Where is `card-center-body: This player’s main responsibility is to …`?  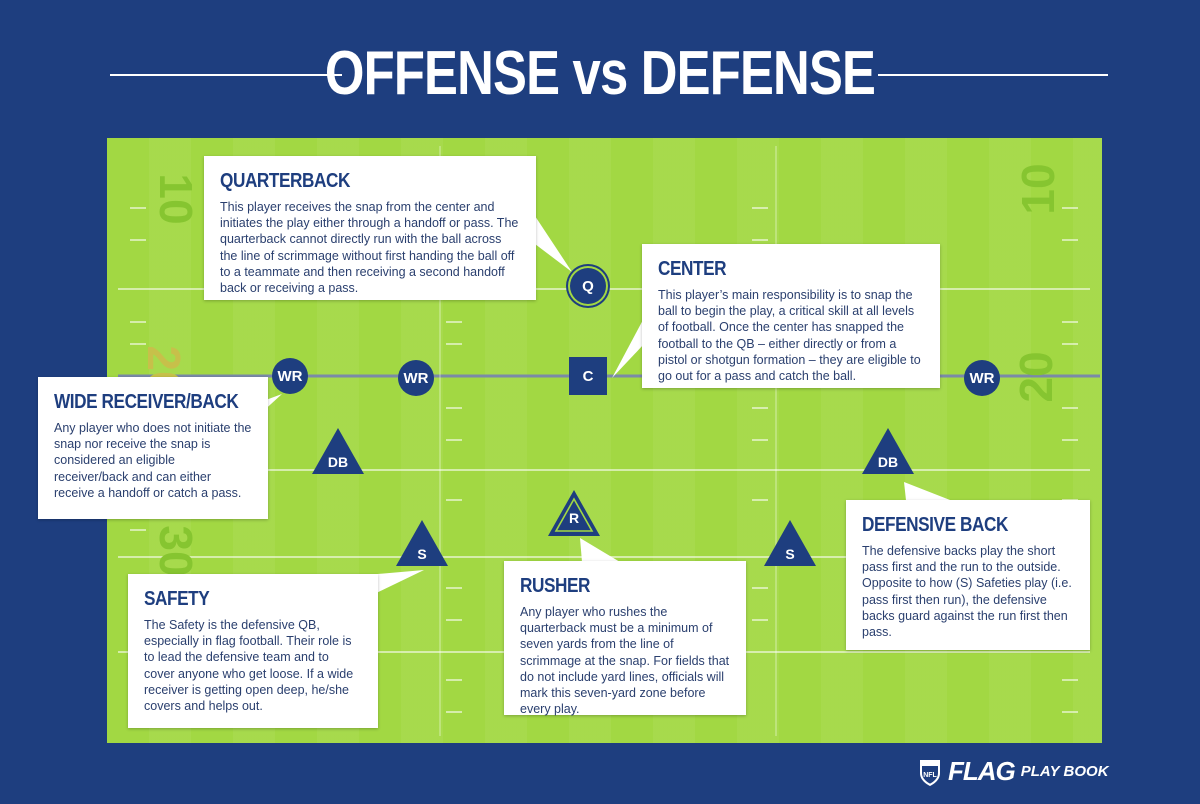
card-center-body: This player’s main responsibility is to … is located at coordinates (789, 336).